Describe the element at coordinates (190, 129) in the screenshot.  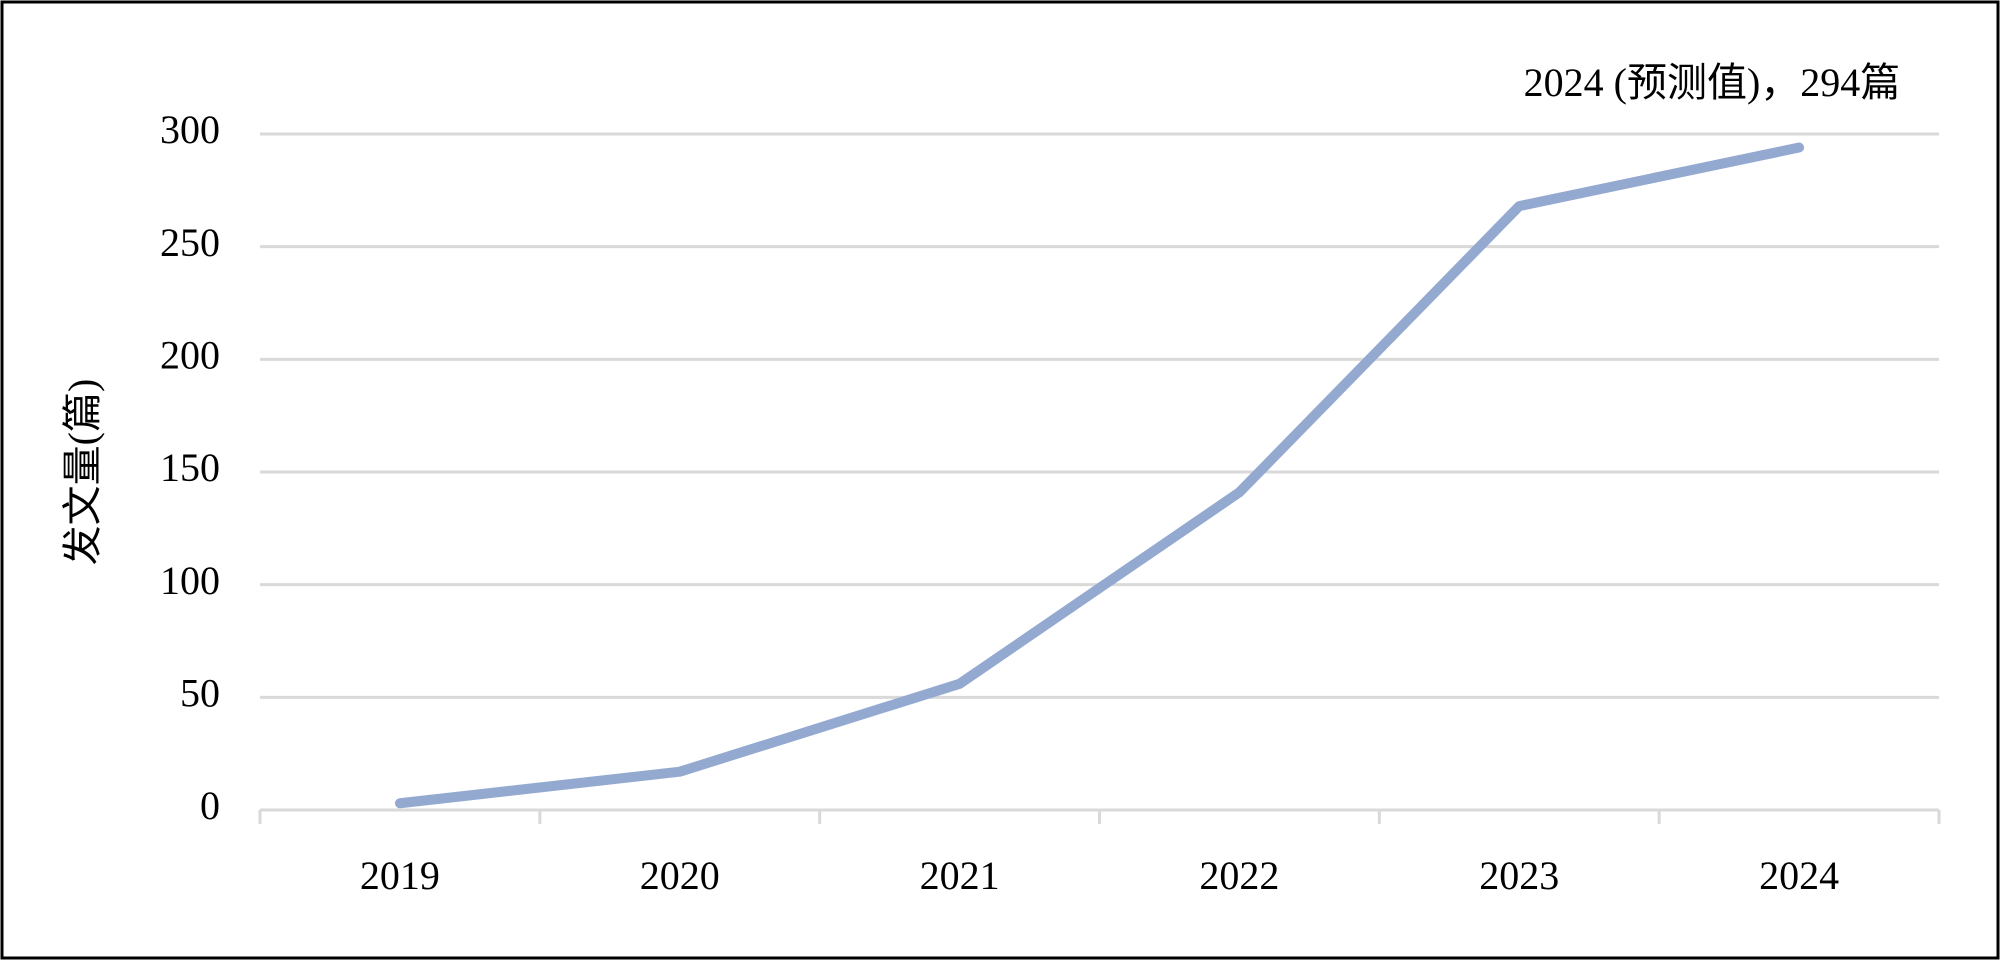
I see `y-tick-label: 300` at that location.